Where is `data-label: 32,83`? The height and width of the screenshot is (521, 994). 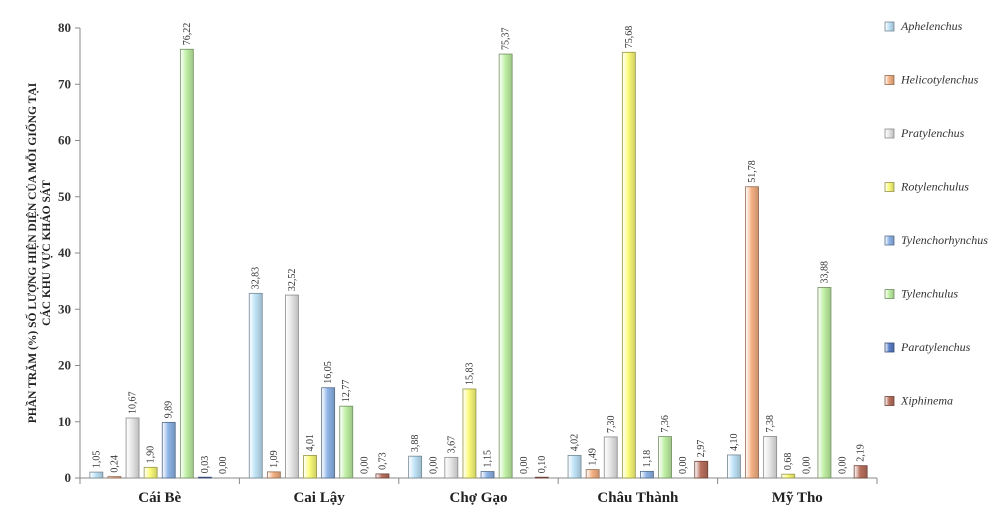
data-label: 32,83 is located at coordinates (256, 278).